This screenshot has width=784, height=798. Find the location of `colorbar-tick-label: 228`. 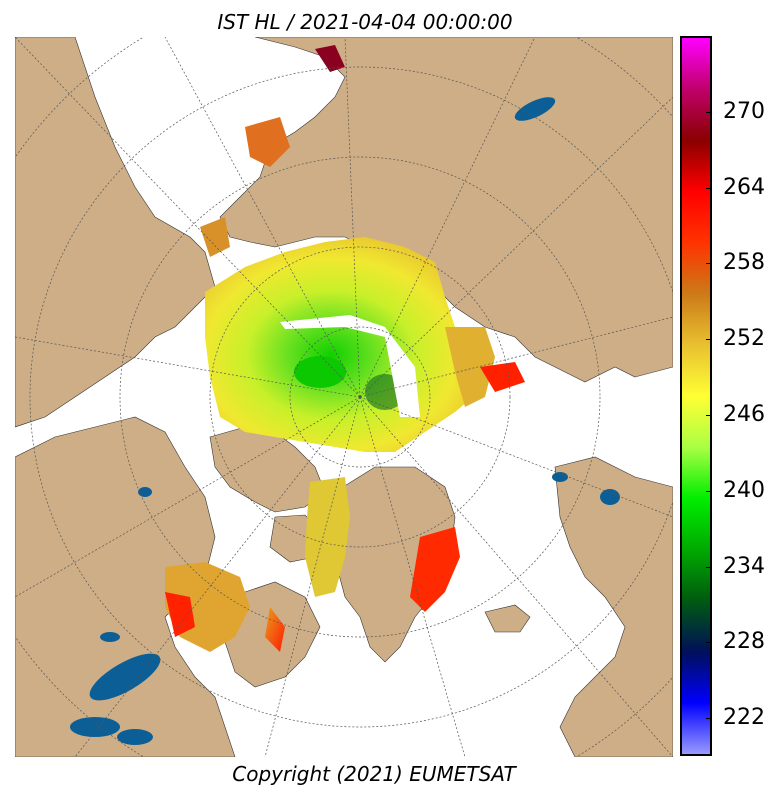

colorbar-tick-label: 228 is located at coordinates (744, 642).